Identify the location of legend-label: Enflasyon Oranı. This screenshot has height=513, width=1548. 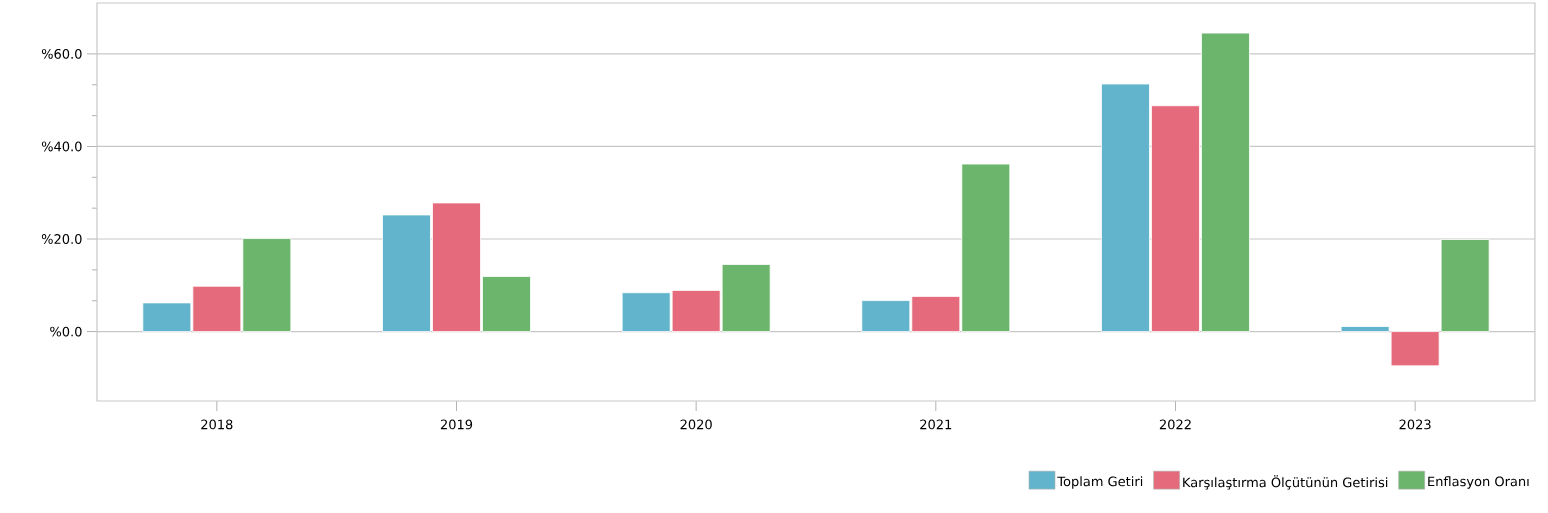
(1478, 482).